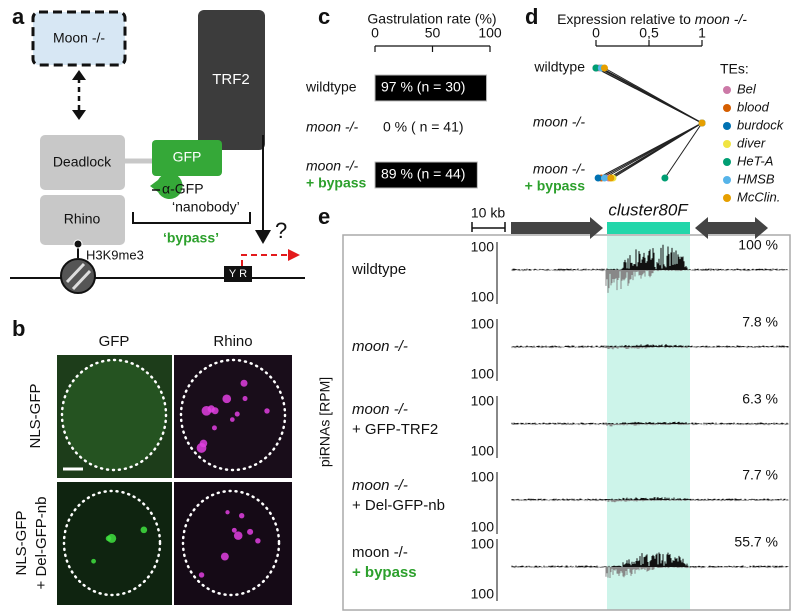 This screenshot has height=615, width=800. I want to click on deadlock-label: Deadlock, so click(82, 162).